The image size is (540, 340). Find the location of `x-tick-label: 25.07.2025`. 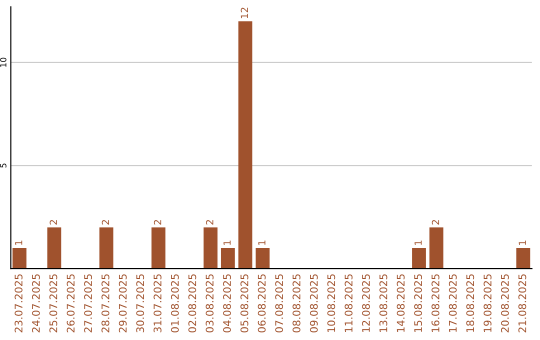

x-tick-label: 25.07.2025 is located at coordinates (53, 303).